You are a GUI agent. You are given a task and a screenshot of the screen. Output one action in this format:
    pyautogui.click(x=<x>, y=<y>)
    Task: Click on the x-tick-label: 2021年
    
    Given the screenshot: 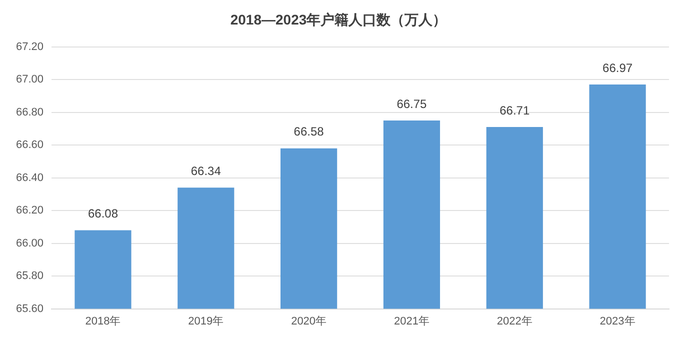 What is the action you would take?
    pyautogui.click(x=412, y=321)
    